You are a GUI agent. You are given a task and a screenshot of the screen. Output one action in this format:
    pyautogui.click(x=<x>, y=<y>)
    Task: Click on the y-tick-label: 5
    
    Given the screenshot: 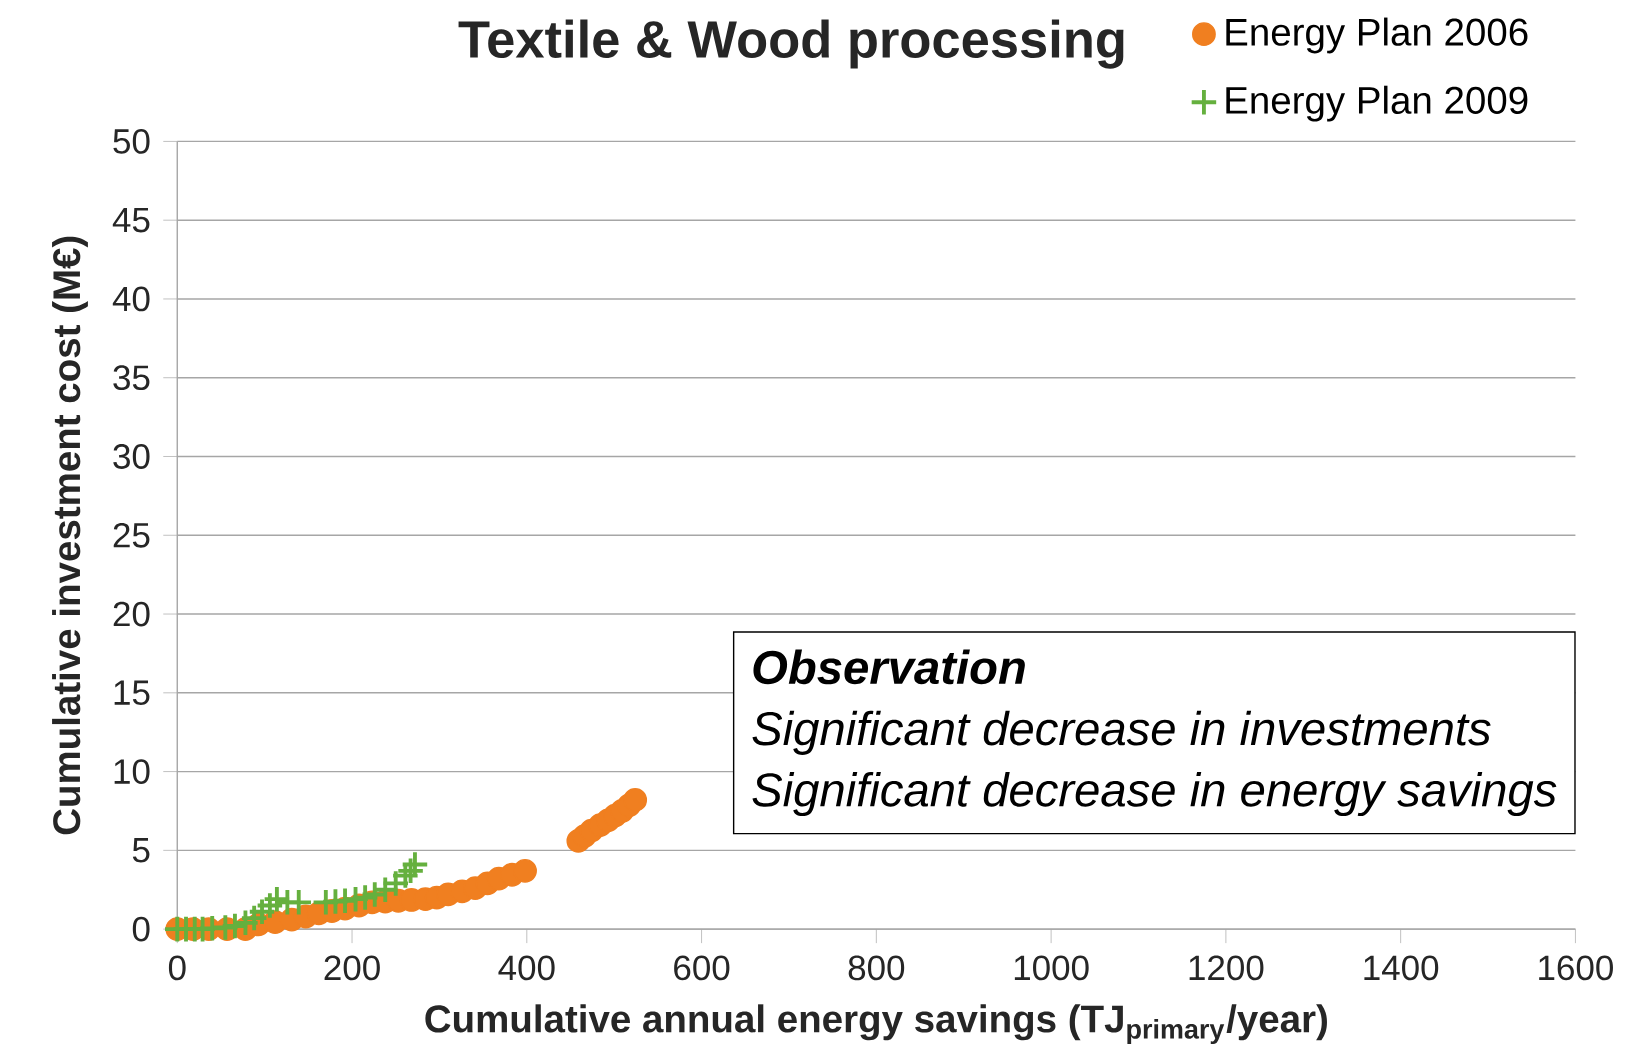 What is the action you would take?
    pyautogui.click(x=141, y=850)
    